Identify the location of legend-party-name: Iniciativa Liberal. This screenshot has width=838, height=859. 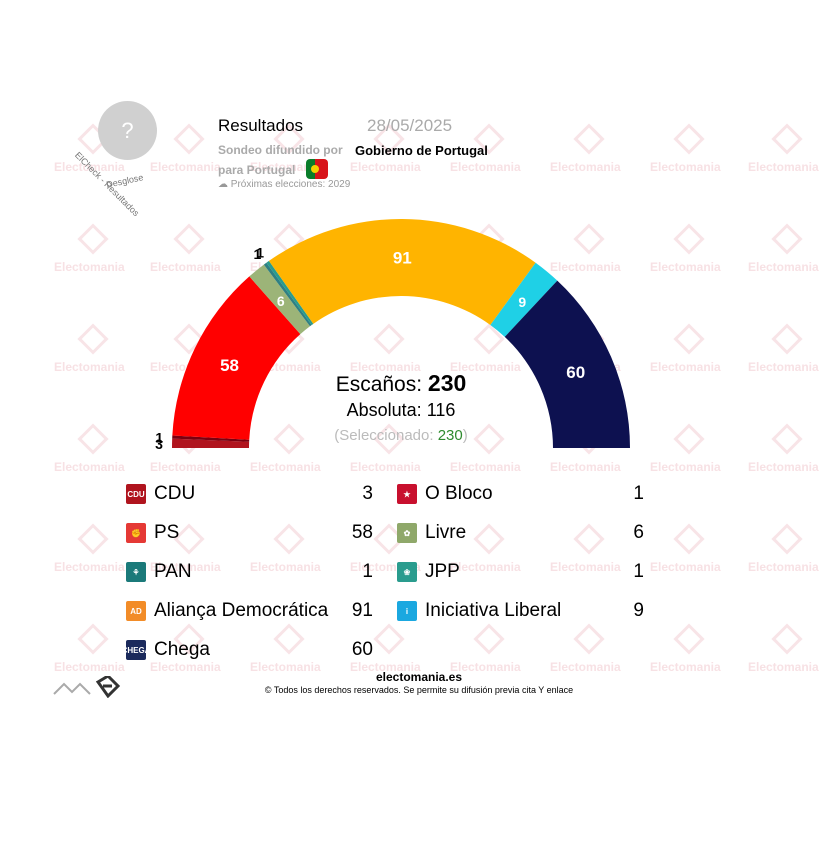
(493, 610).